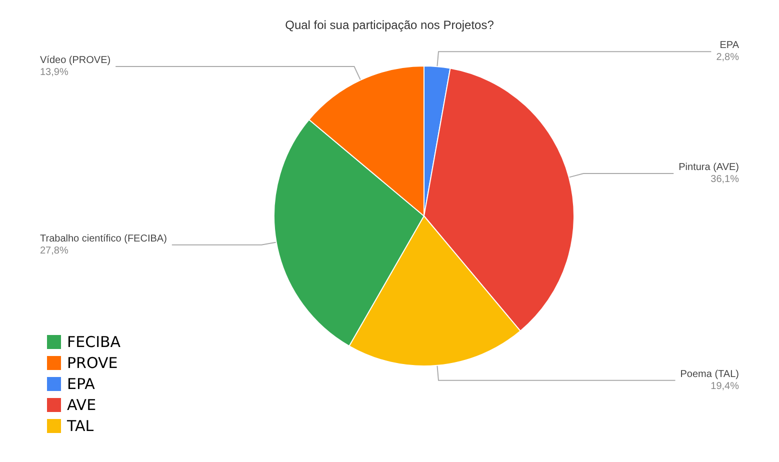  I want to click on legend-label: FECIBA, so click(94, 342).